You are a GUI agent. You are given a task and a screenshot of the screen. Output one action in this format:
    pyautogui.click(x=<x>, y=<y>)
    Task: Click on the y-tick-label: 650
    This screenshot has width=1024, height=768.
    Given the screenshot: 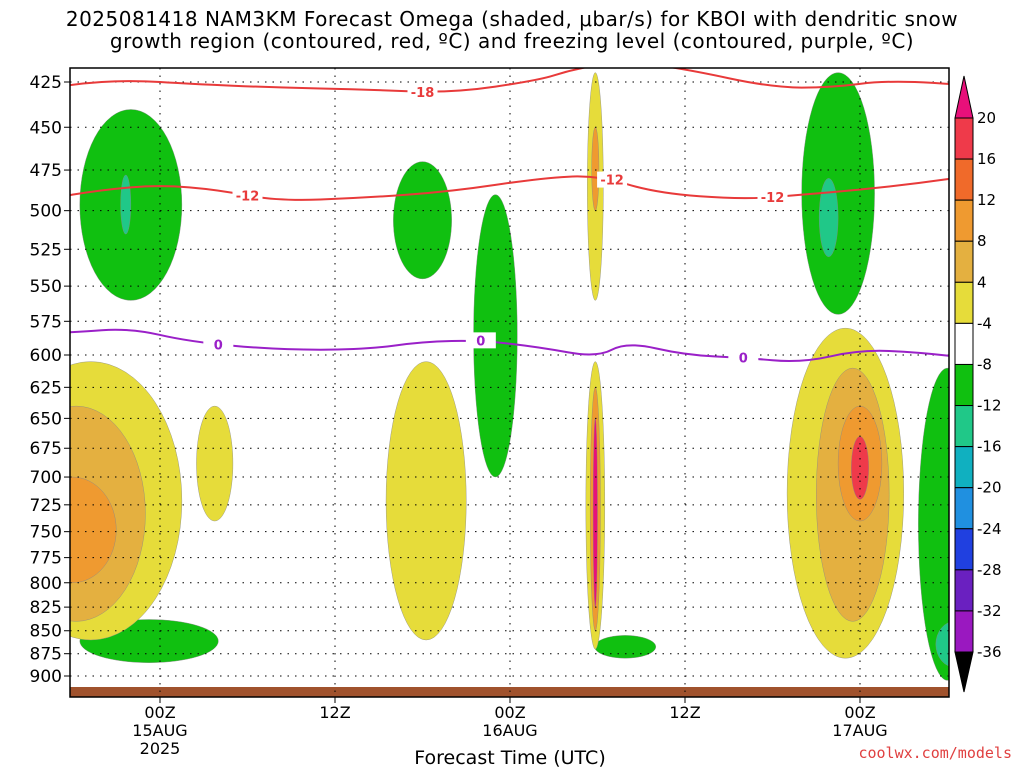 What is the action you would take?
    pyautogui.click(x=46, y=419)
    